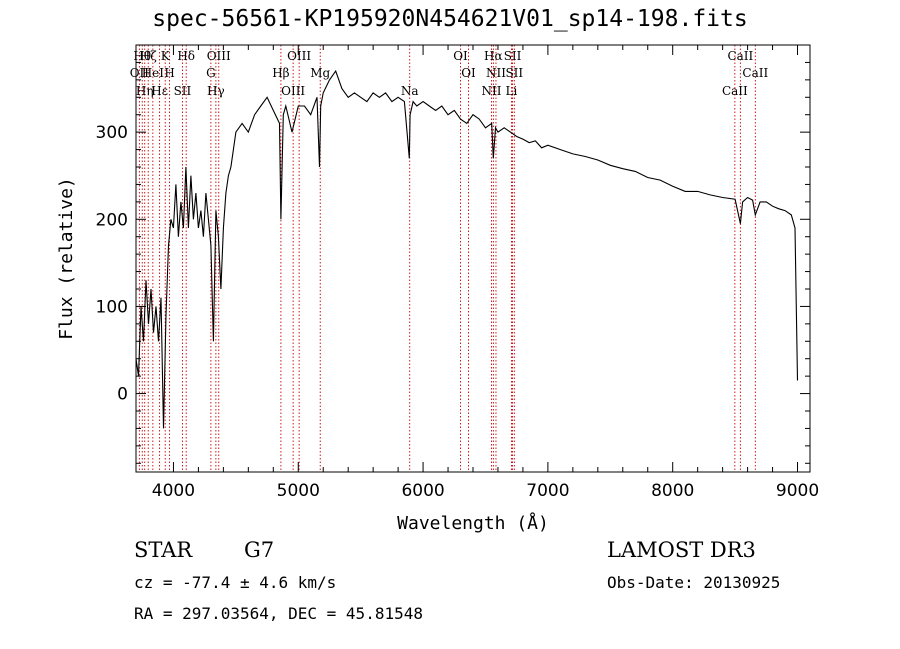 Image resolution: width=900 pixels, height=649 pixels. Describe the element at coordinates (112, 133) in the screenshot. I see `y-tick-label: 300` at that location.